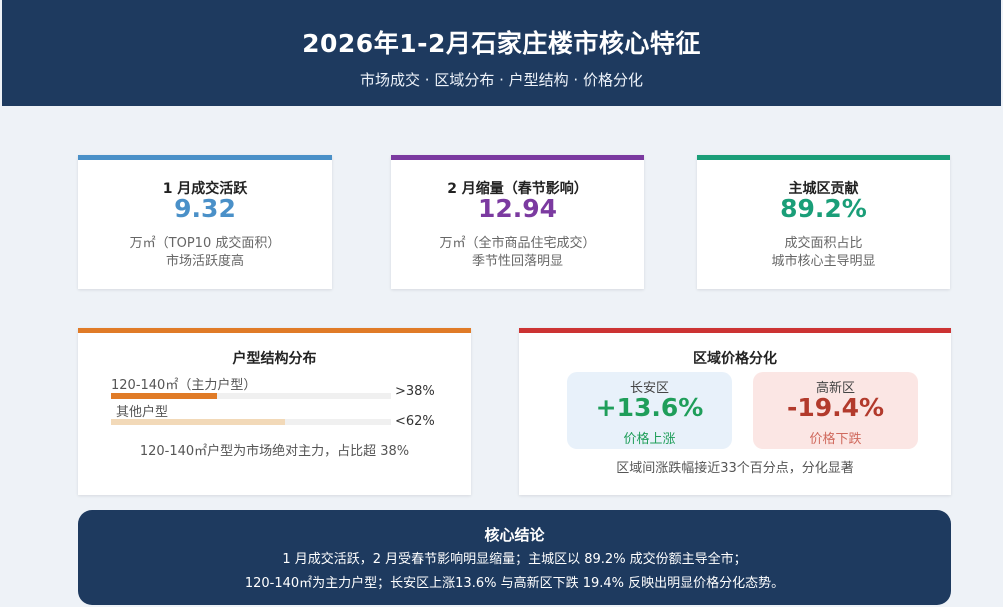 The image size is (1003, 607). Describe the element at coordinates (735, 468) in the screenshot. I see `price-divergence-note: 区域间涨跌幅接近33个百分点，分化显著` at that location.